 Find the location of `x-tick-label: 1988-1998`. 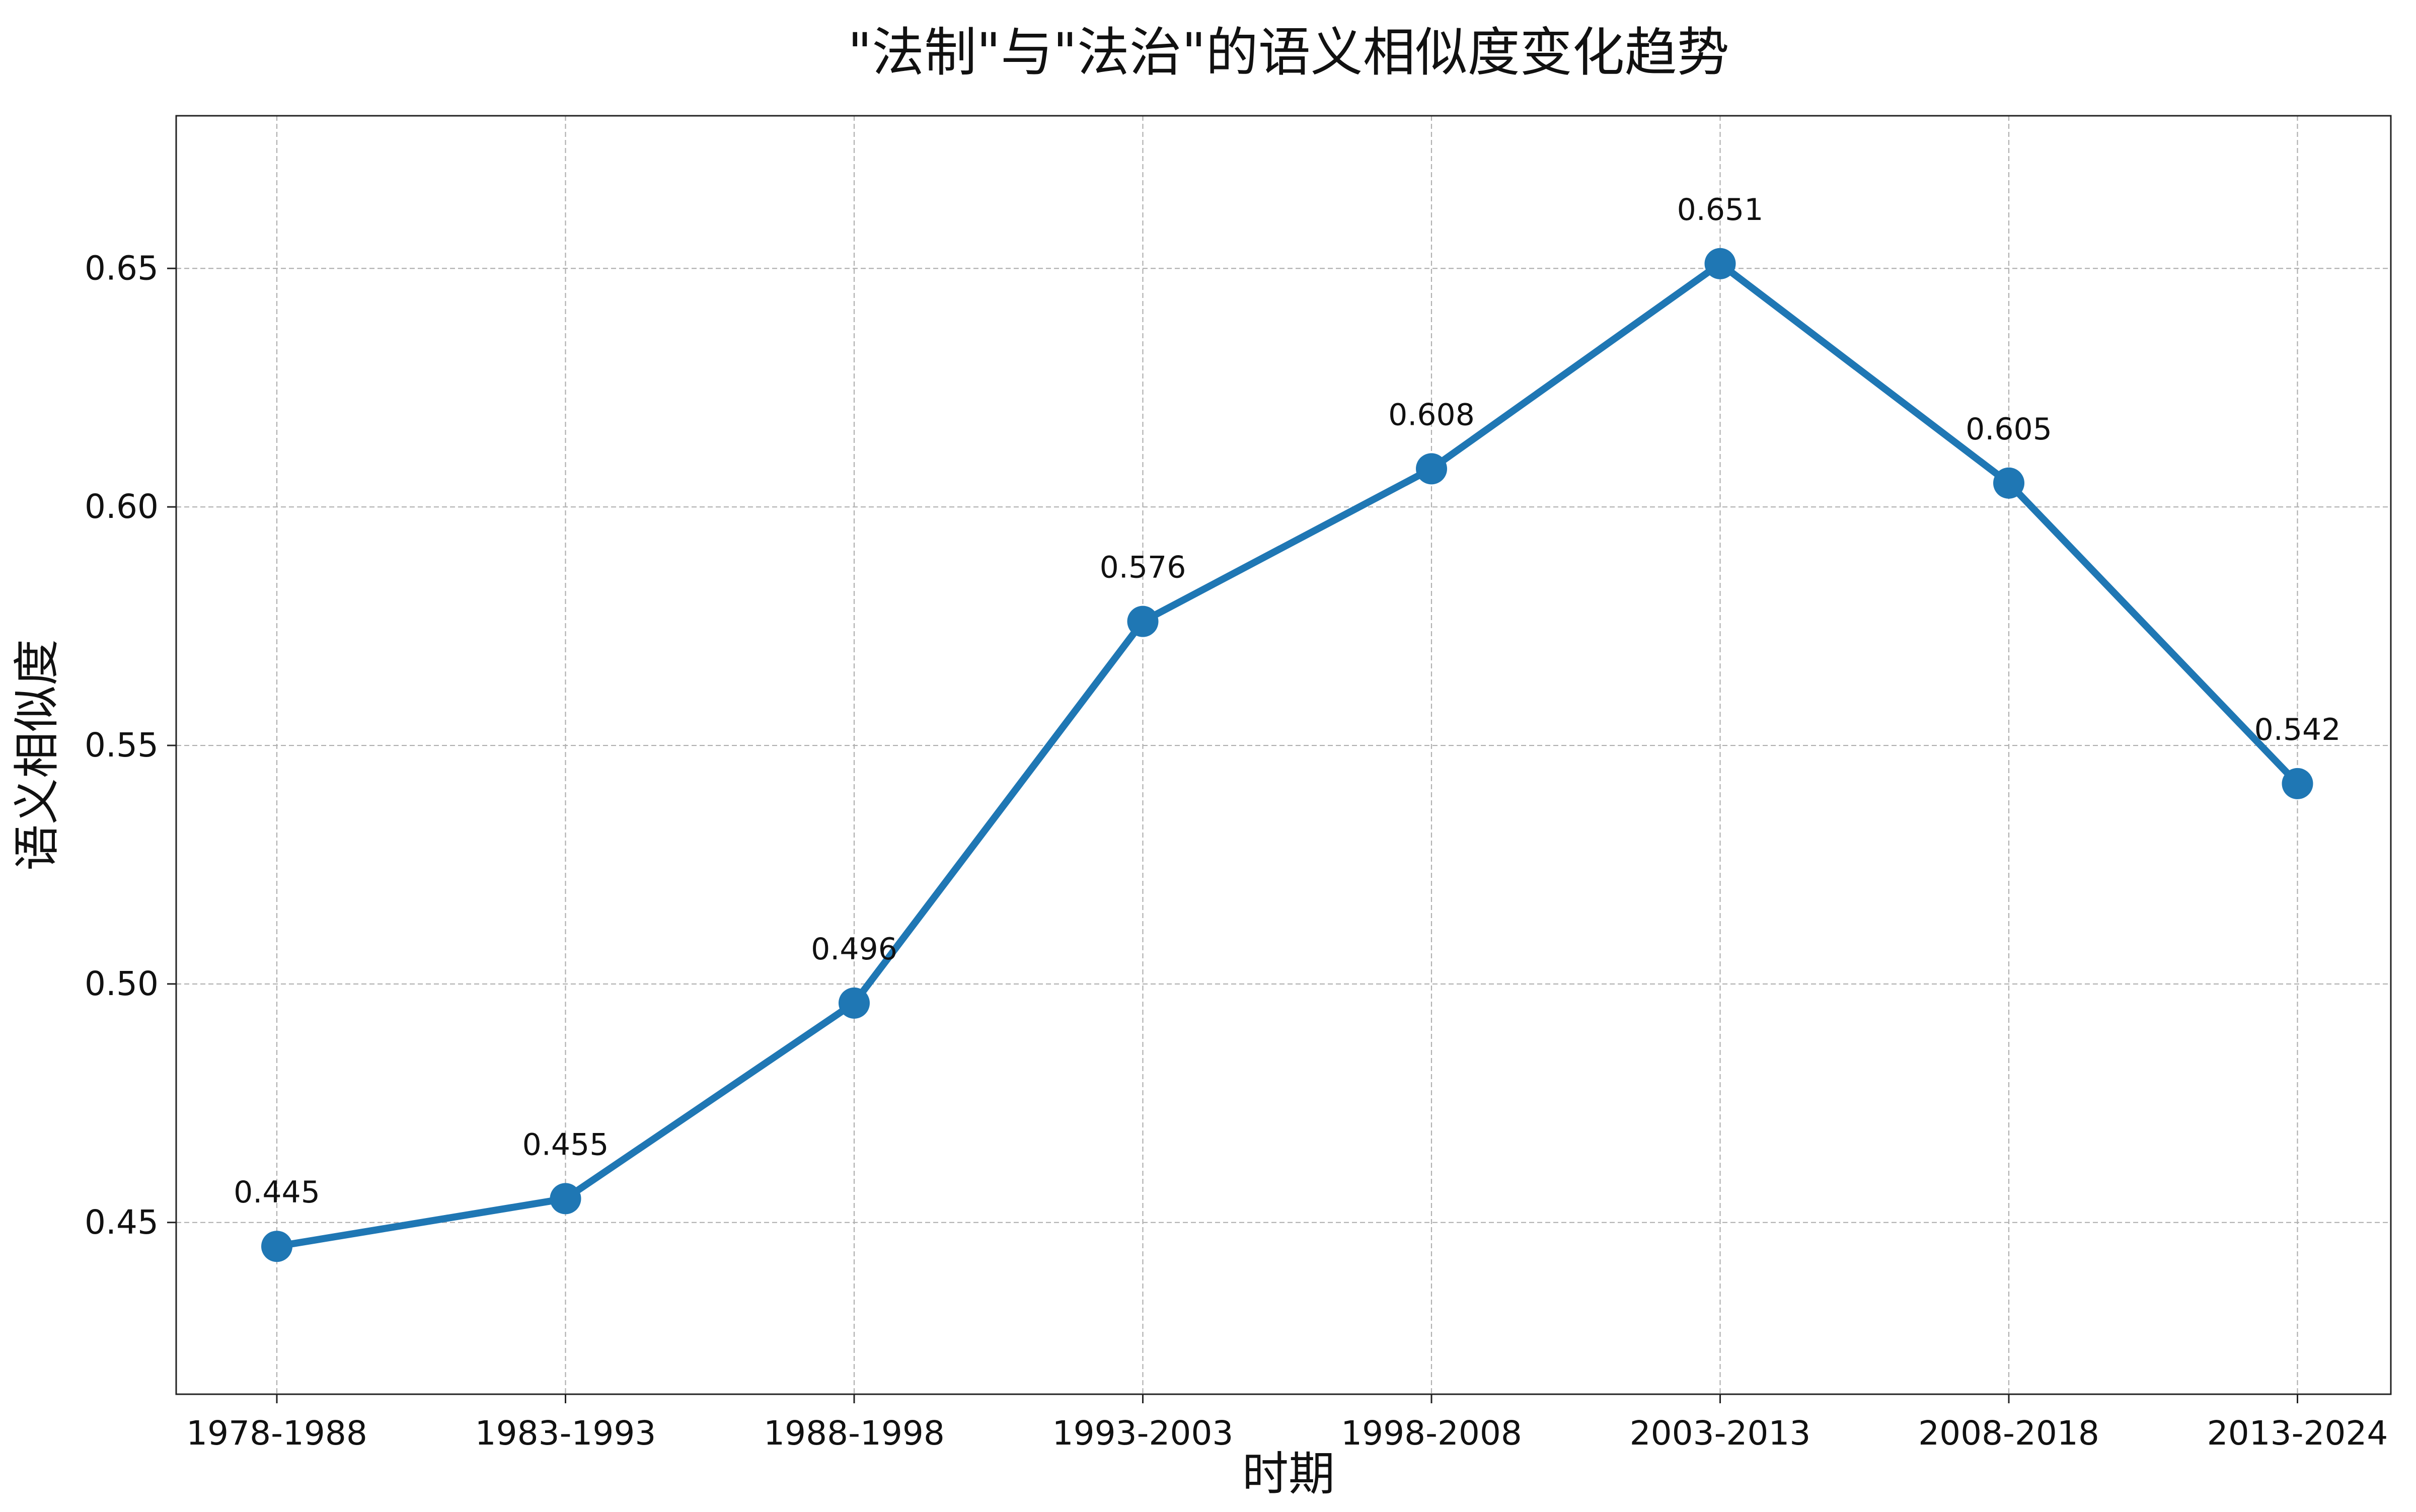

x-tick-label: 1988-1998 is located at coordinates (854, 1433).